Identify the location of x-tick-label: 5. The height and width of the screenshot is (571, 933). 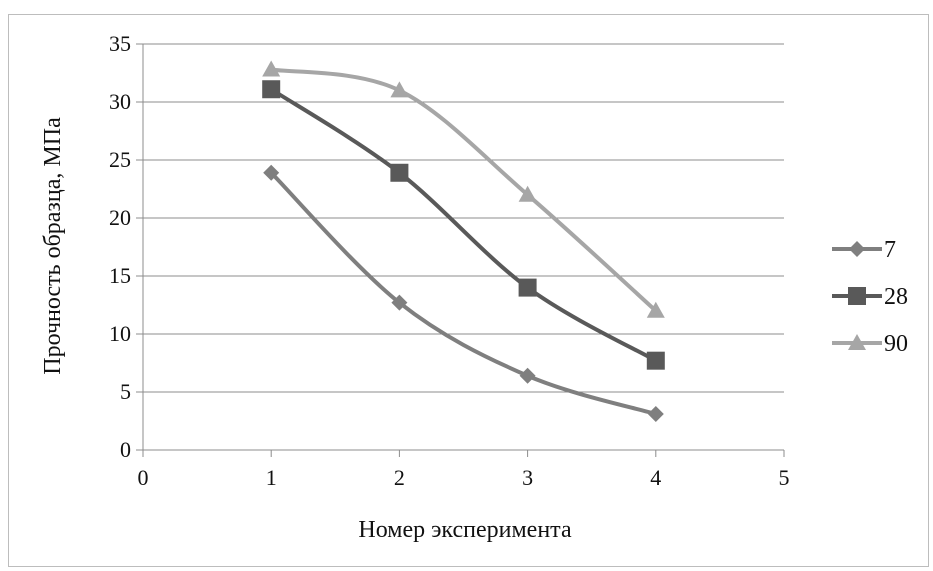
(784, 477).